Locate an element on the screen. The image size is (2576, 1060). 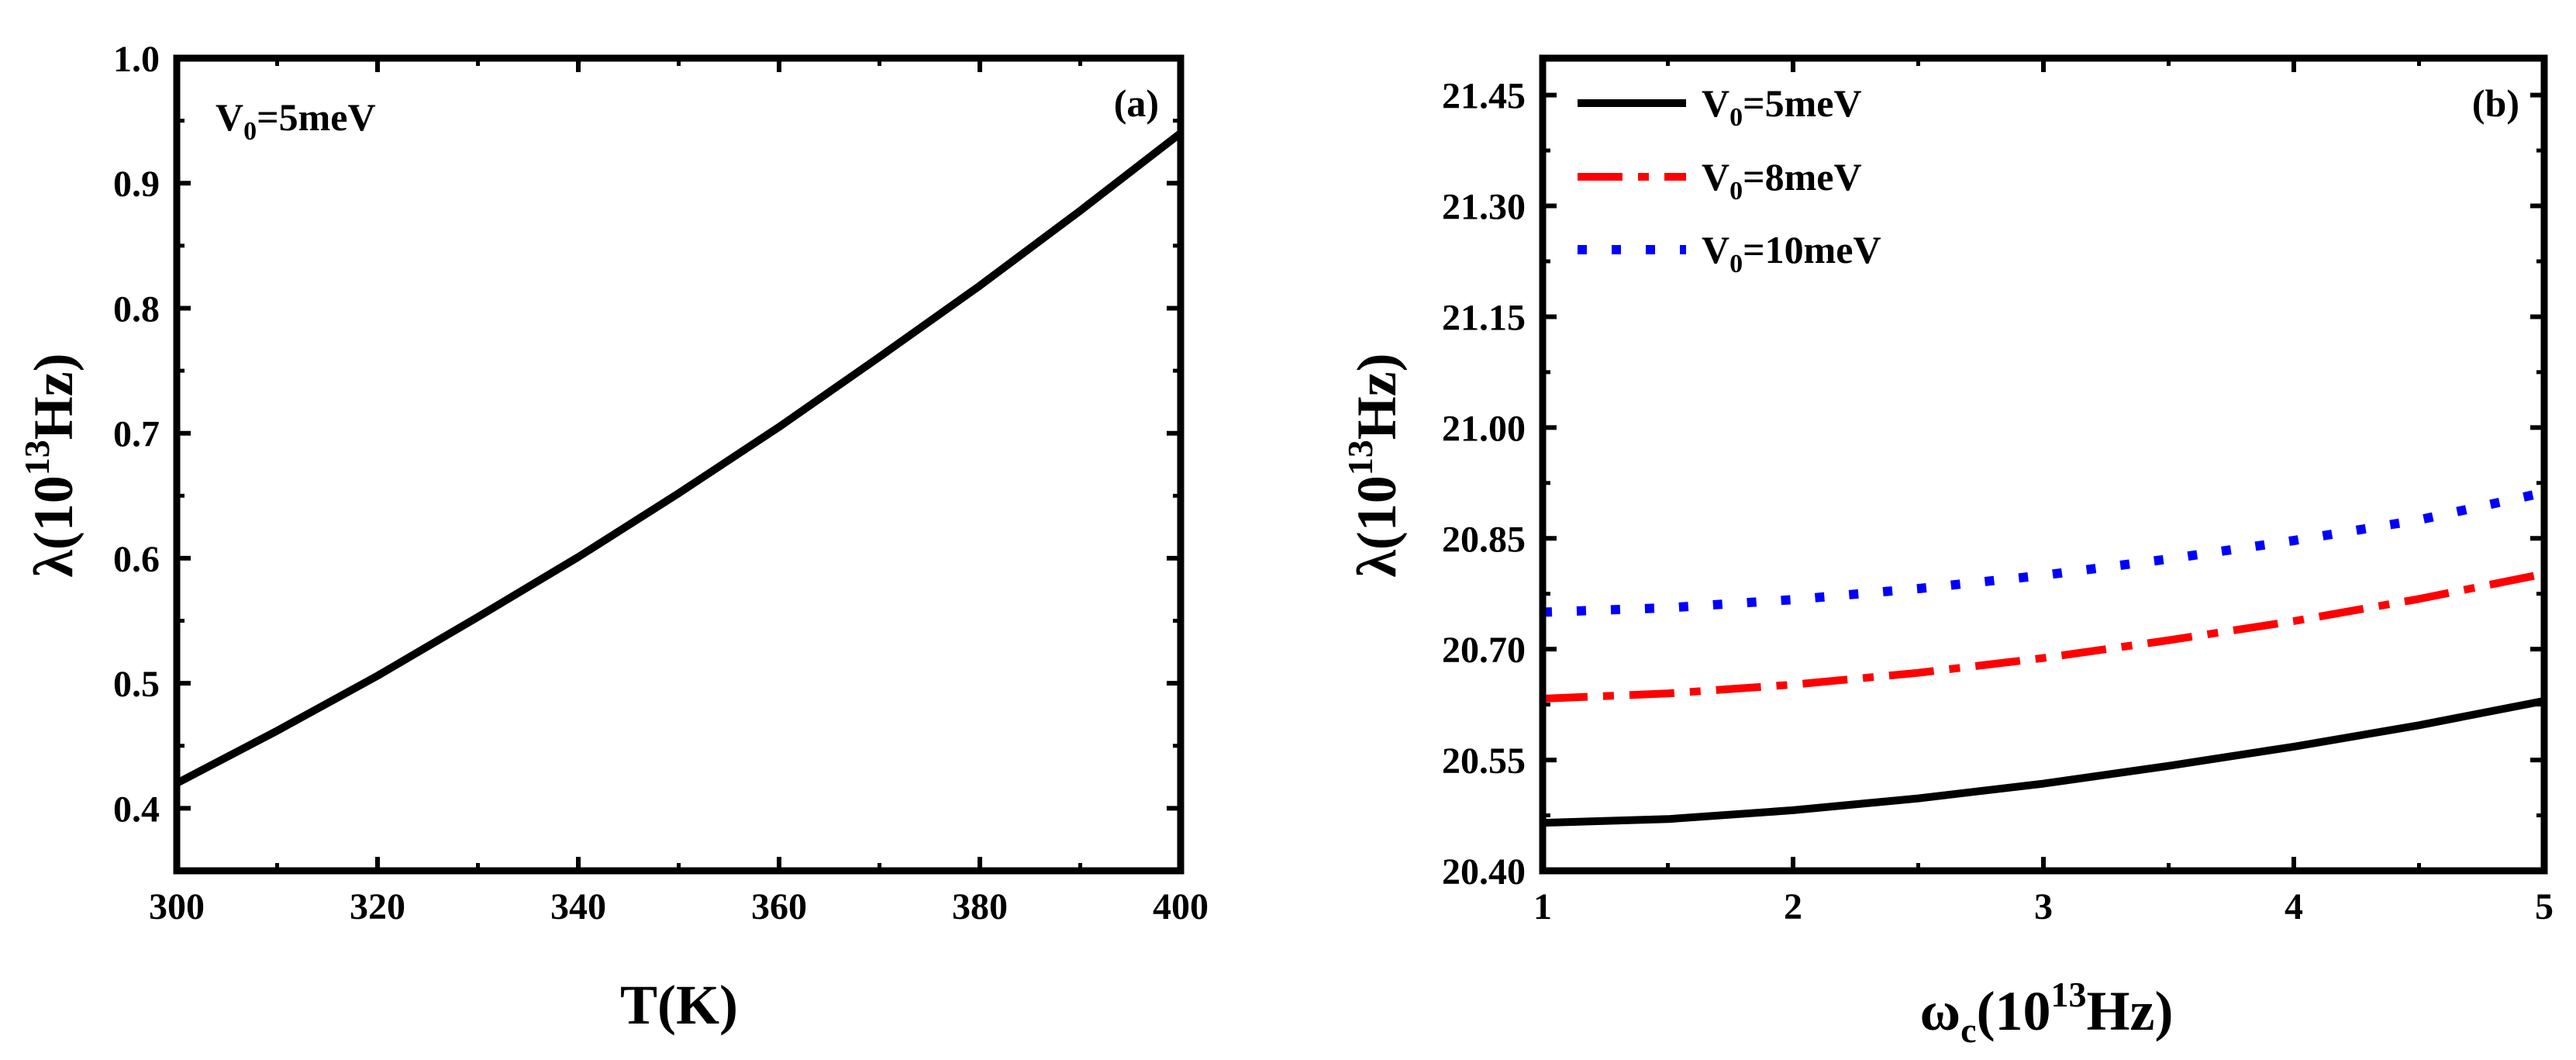
panel-a-y-axis-title: λ(1013Hz) is located at coordinates (50, 465).